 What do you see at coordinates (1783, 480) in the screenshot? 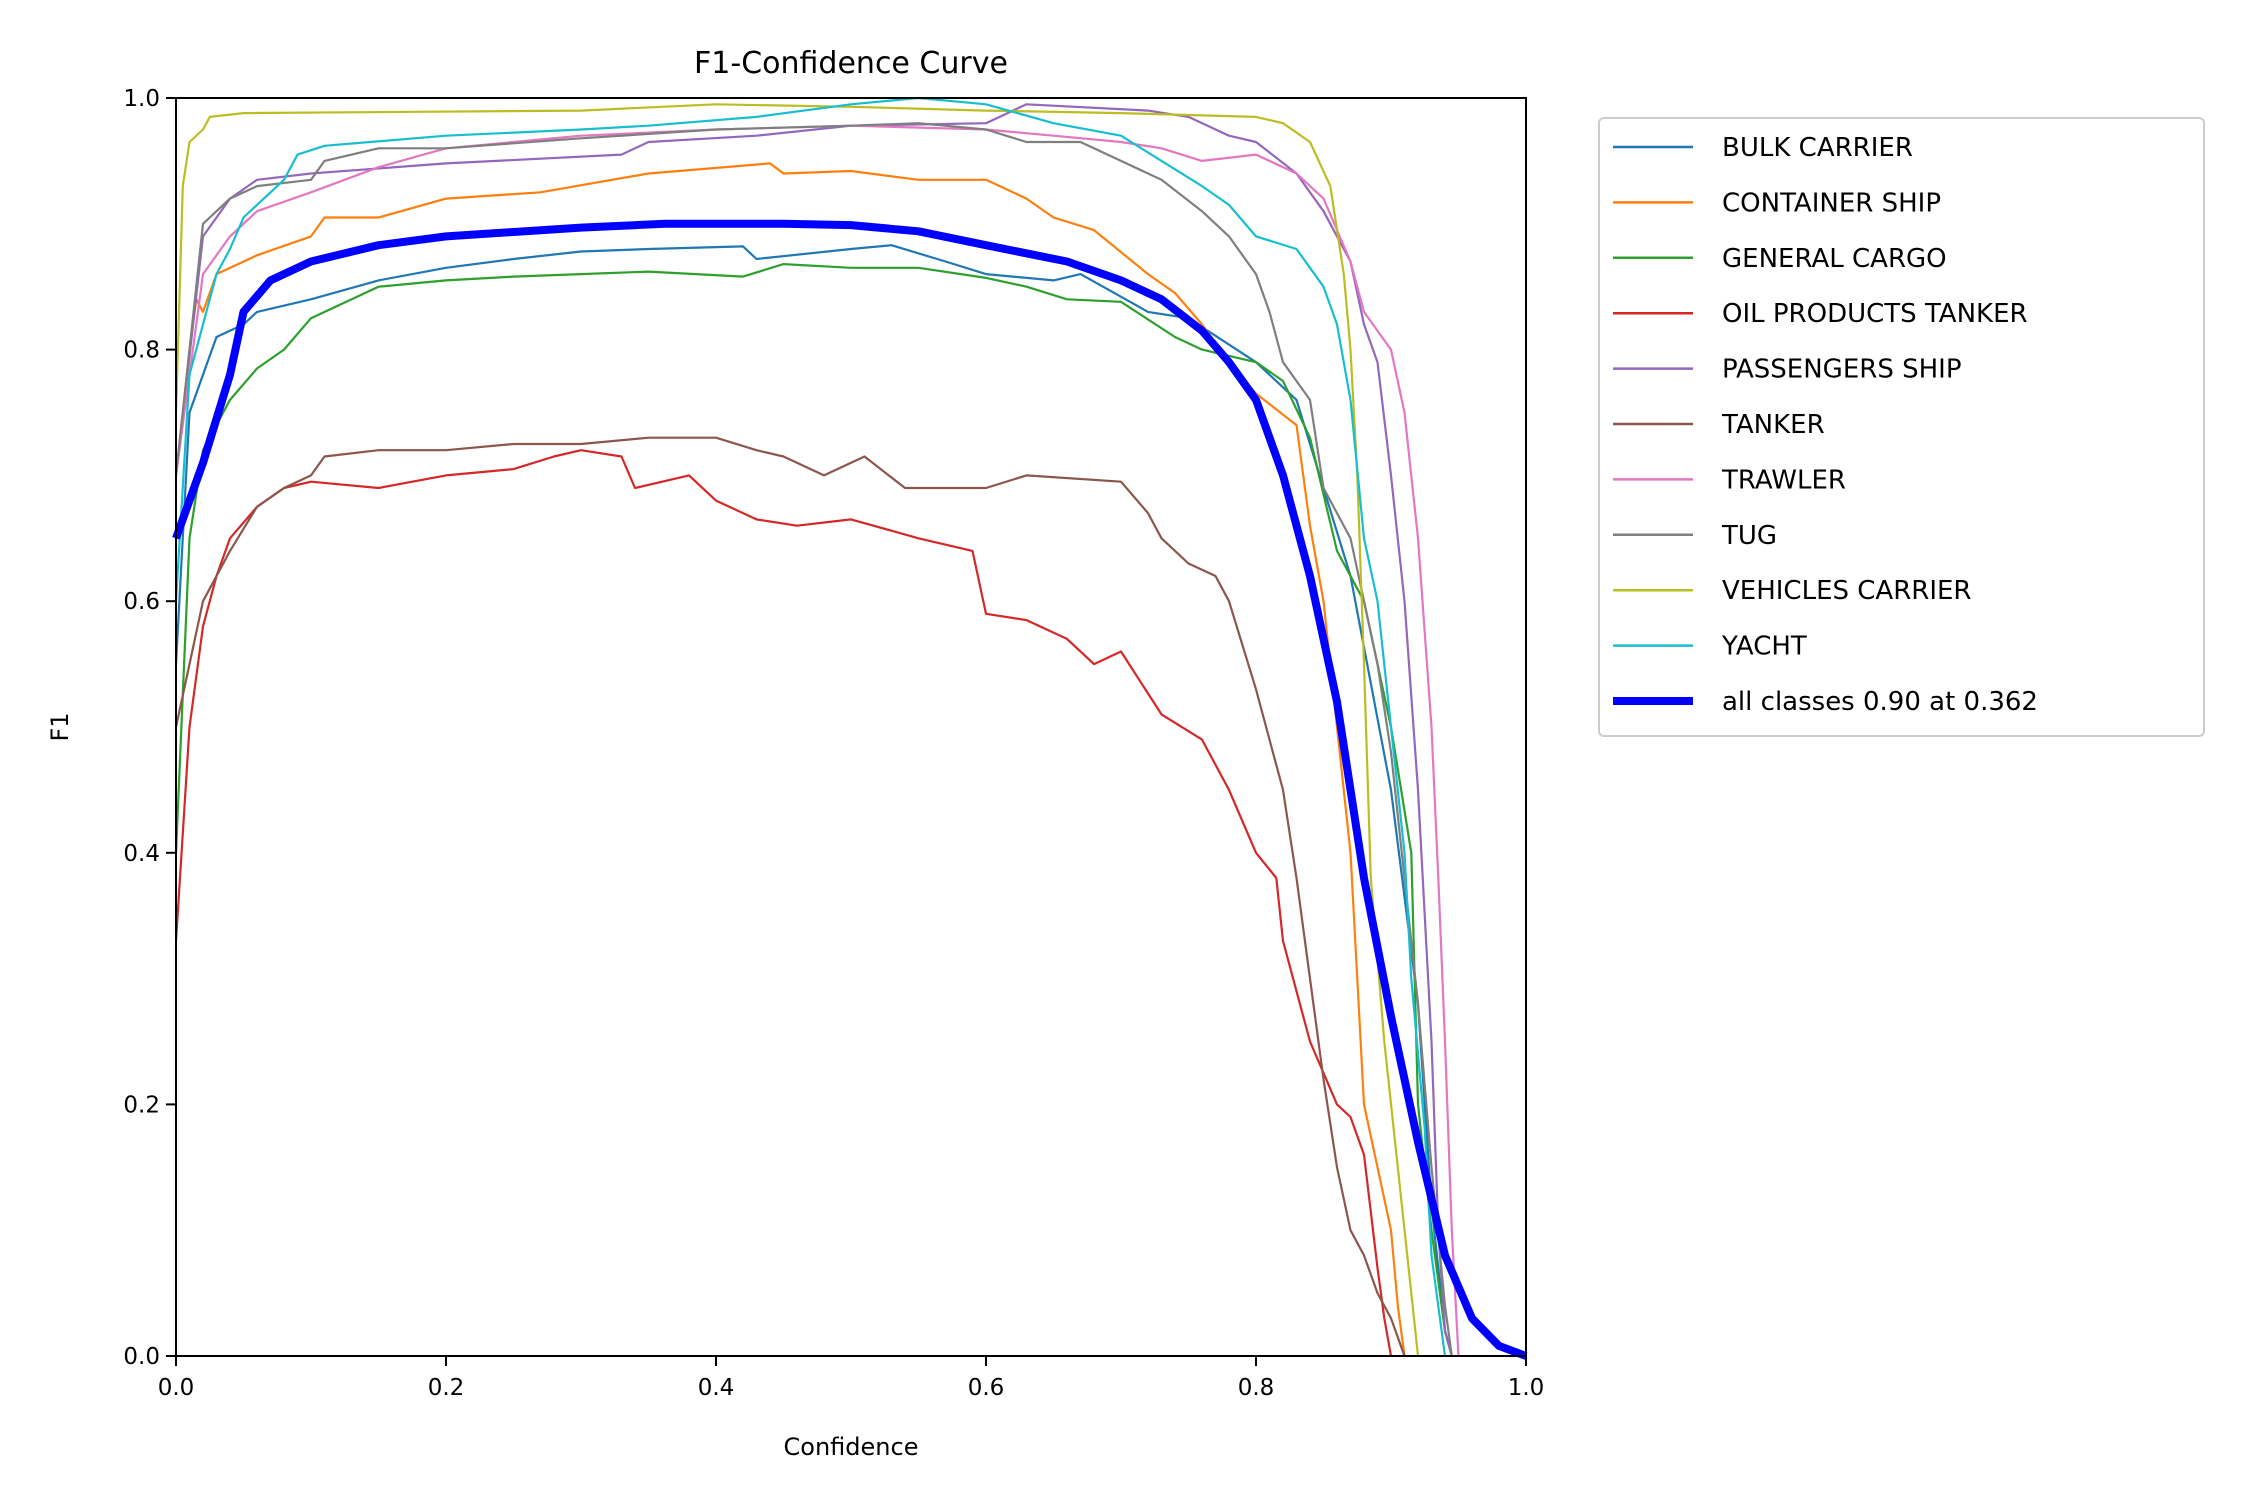
I see `legend-label-6: TRAWLER` at bounding box center [1783, 480].